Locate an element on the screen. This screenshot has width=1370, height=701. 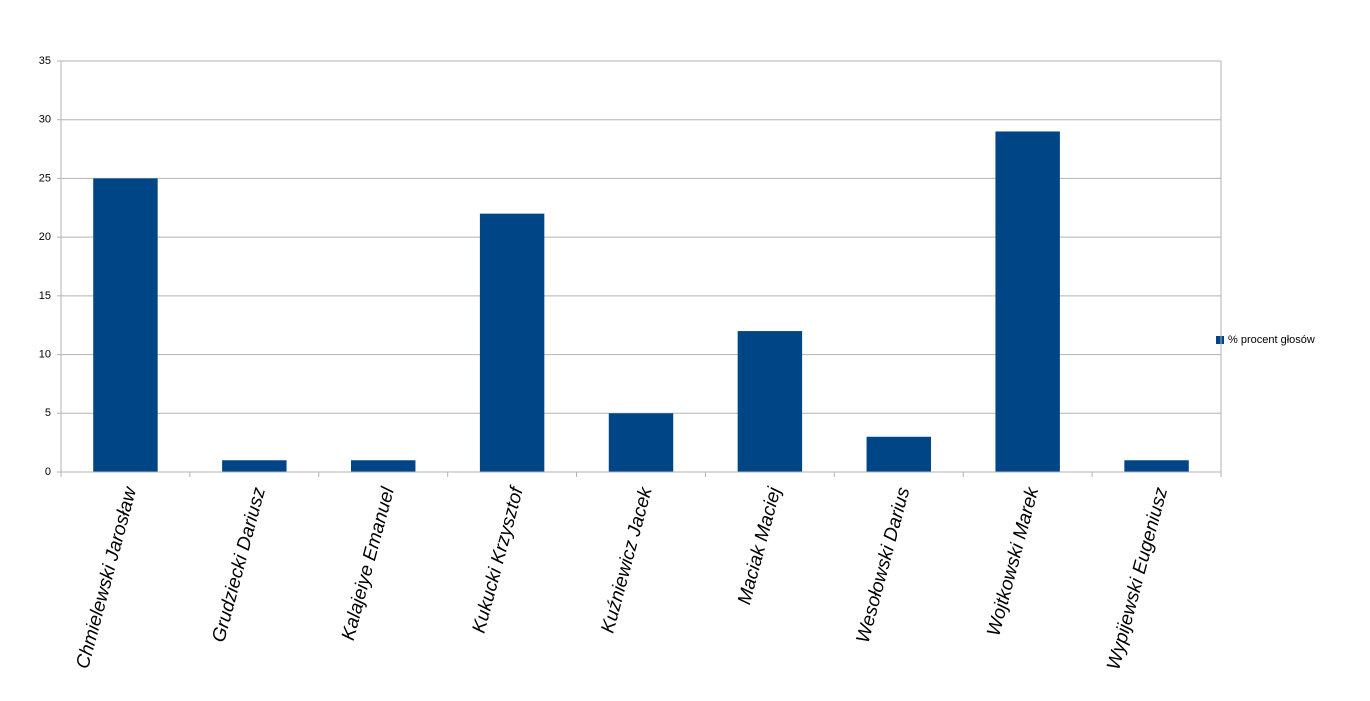
y-tick-label: 15 is located at coordinates (45, 296).